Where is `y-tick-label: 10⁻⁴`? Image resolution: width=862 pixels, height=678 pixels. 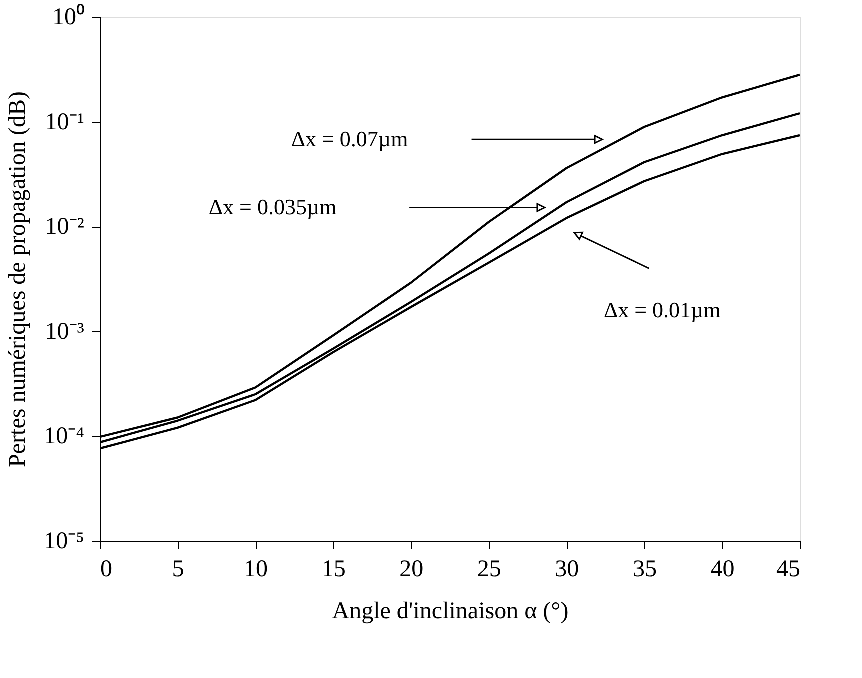
y-tick-label: 10⁻⁴ is located at coordinates (64, 437).